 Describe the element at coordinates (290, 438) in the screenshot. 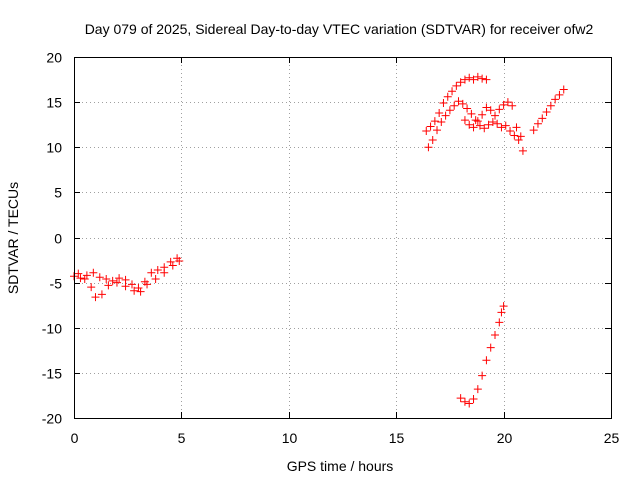

I see `x-tick-label: 10` at that location.